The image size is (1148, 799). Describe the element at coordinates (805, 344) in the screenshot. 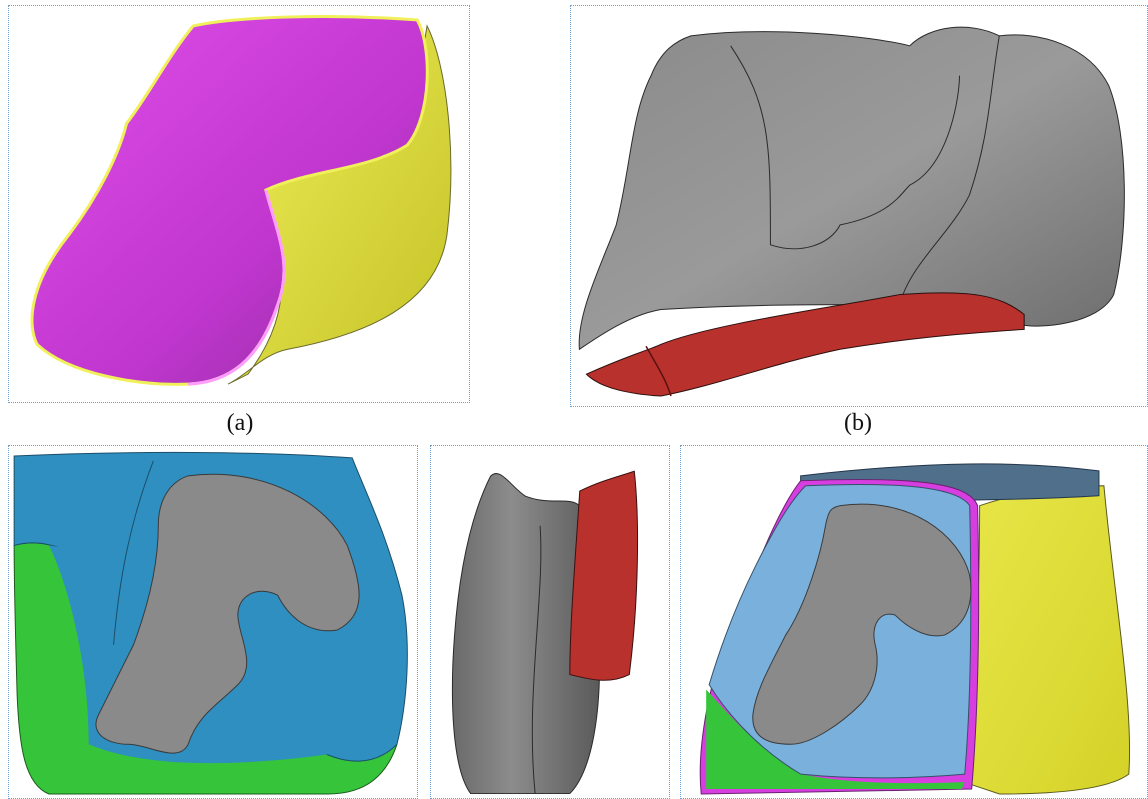

I see `red-sheet` at that location.